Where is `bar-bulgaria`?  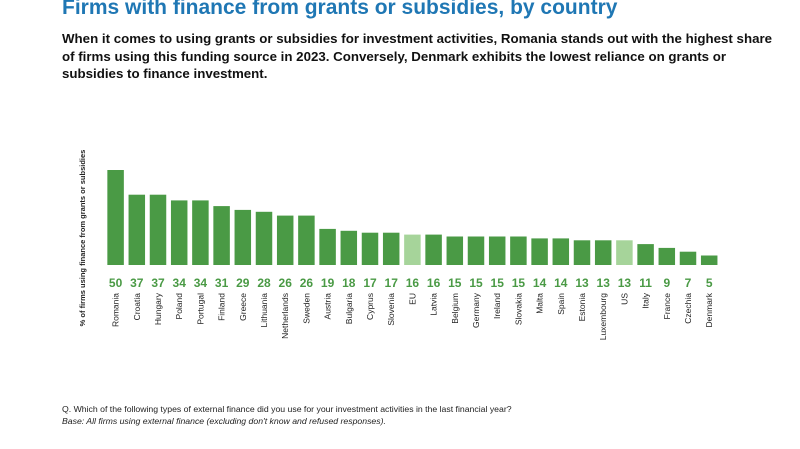
bar-bulgaria is located at coordinates (349, 247).